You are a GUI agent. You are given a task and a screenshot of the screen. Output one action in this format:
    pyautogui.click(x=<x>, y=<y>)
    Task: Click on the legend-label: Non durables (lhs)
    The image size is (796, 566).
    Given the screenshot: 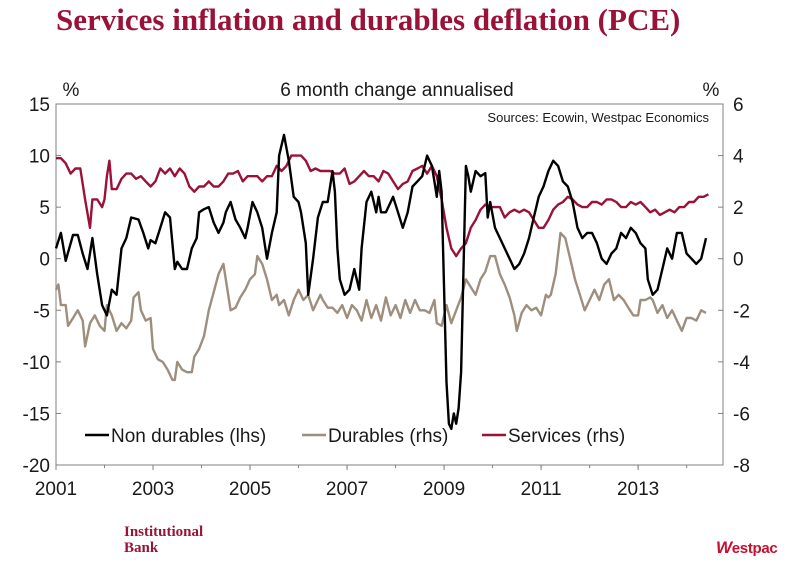 What is the action you would take?
    pyautogui.click(x=188, y=436)
    